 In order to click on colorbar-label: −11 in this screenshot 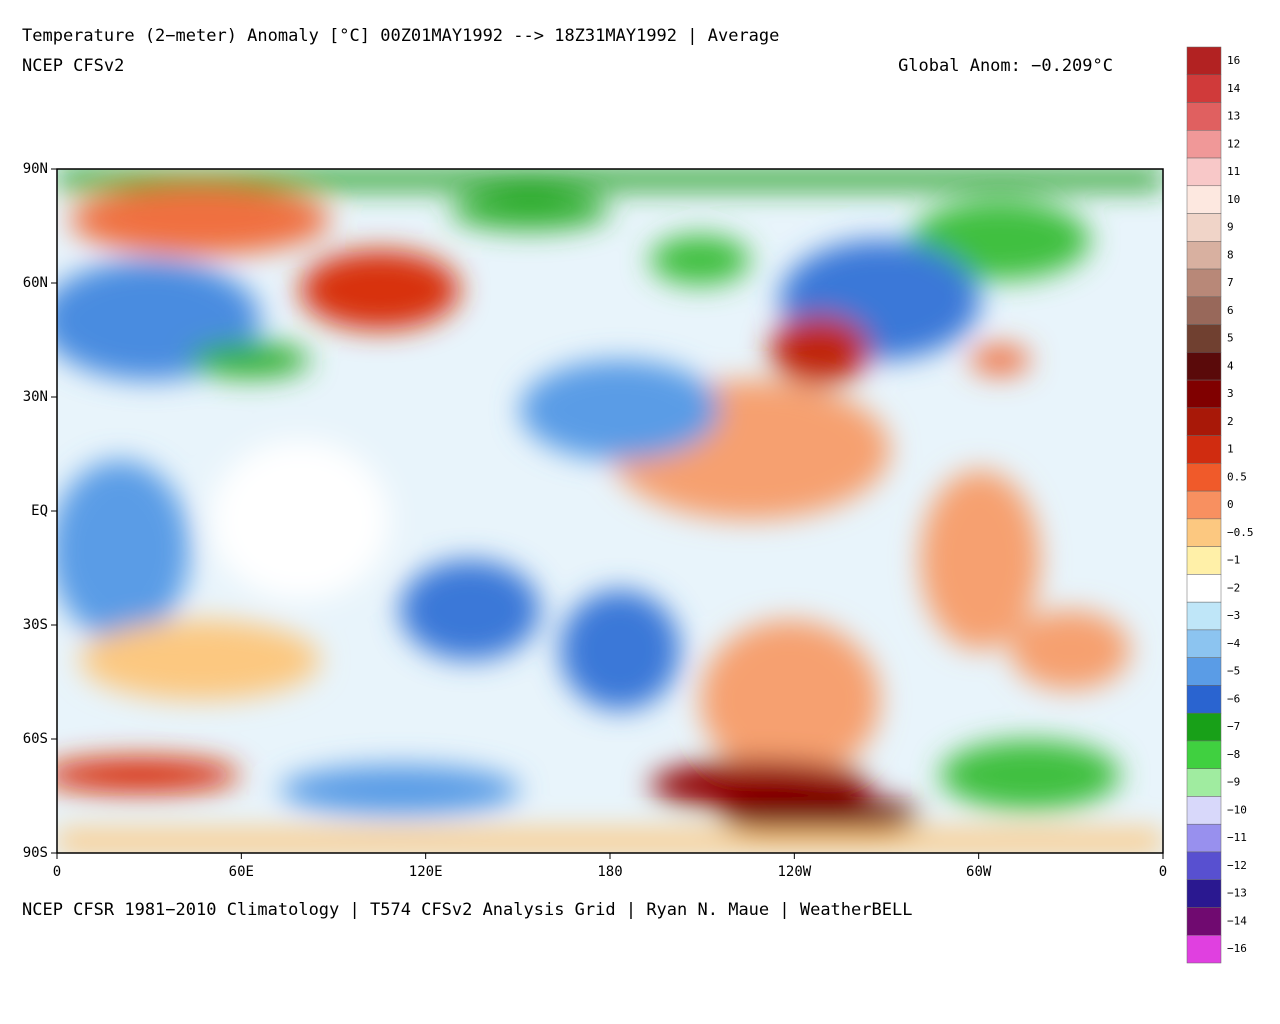, I will do `click(1237, 837)`.